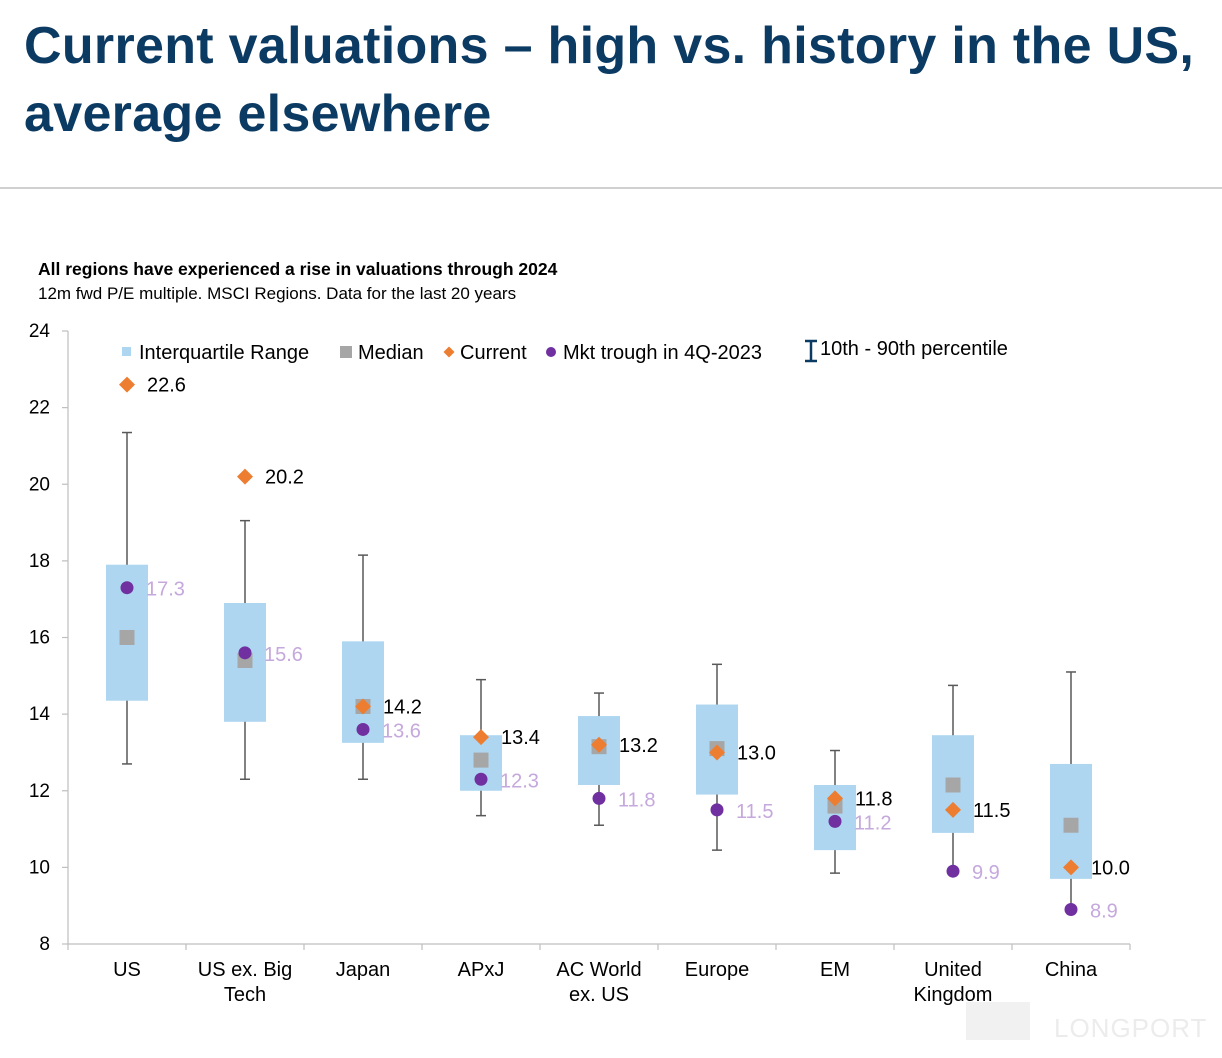 Image resolution: width=1222 pixels, height=1058 pixels. What do you see at coordinates (1110, 868) in the screenshot?
I see `current-label-8: 10.0` at bounding box center [1110, 868].